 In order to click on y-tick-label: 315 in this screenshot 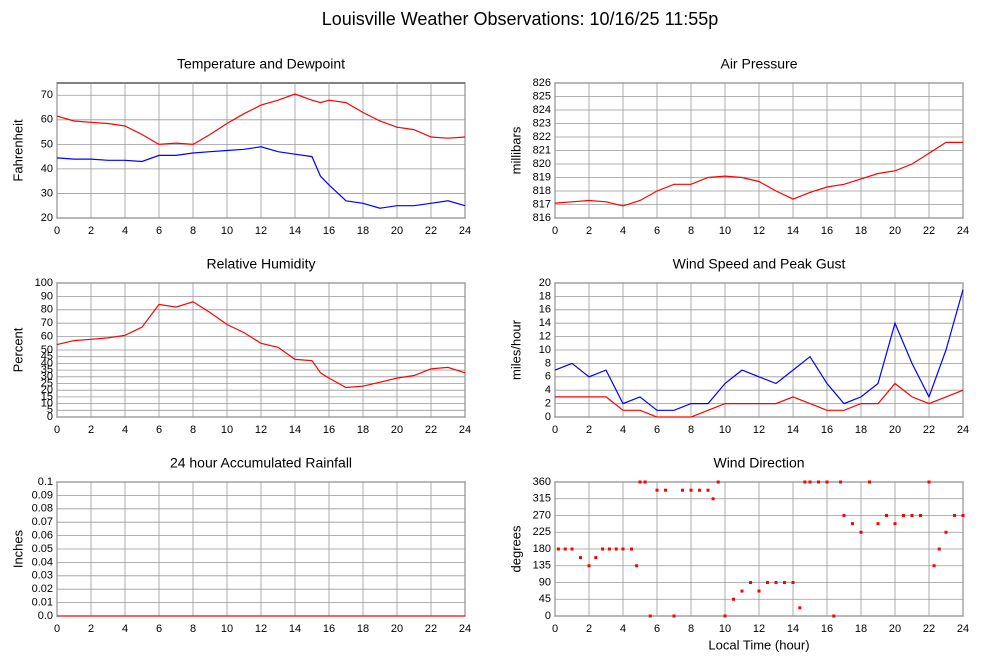, I will do `click(542, 499)`.